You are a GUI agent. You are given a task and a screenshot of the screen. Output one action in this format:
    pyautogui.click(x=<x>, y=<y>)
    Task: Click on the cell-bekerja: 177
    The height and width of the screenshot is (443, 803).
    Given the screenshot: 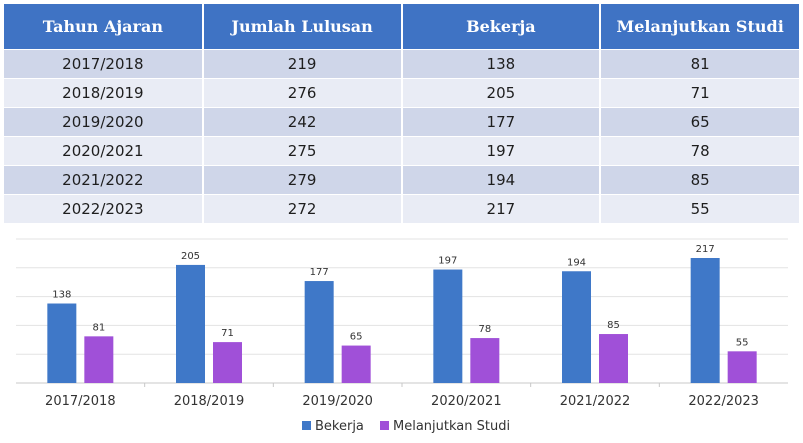 What is the action you would take?
    pyautogui.click(x=501, y=121)
    